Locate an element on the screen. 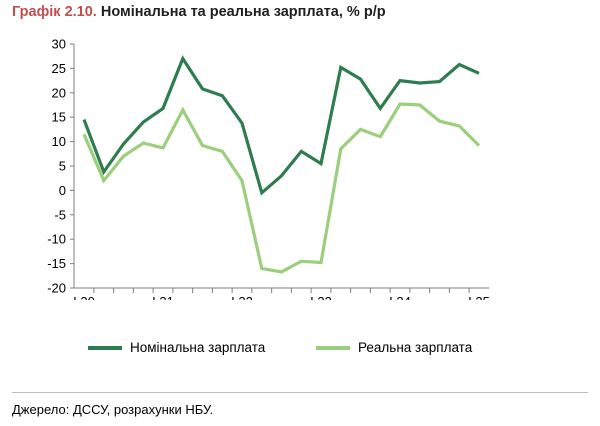 This screenshot has height=426, width=600. x-tick-label: I.25 is located at coordinates (479, 297).